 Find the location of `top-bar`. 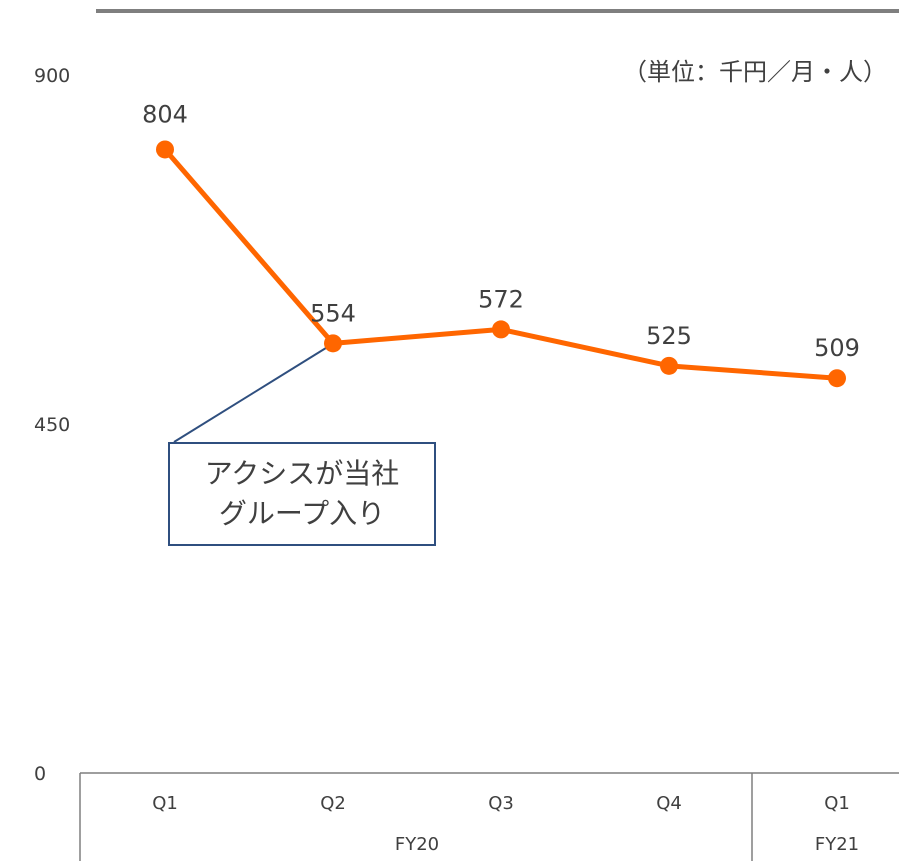

top-bar is located at coordinates (497, 11).